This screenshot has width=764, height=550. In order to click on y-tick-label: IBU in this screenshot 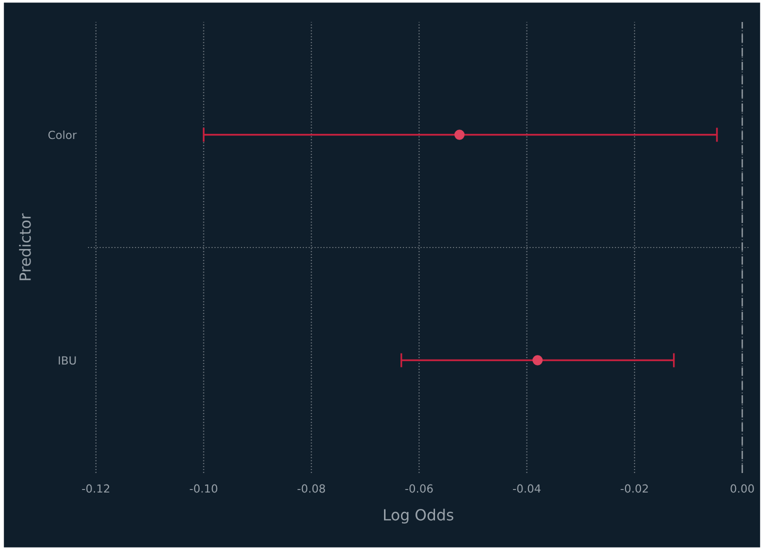, I will do `click(67, 360)`.